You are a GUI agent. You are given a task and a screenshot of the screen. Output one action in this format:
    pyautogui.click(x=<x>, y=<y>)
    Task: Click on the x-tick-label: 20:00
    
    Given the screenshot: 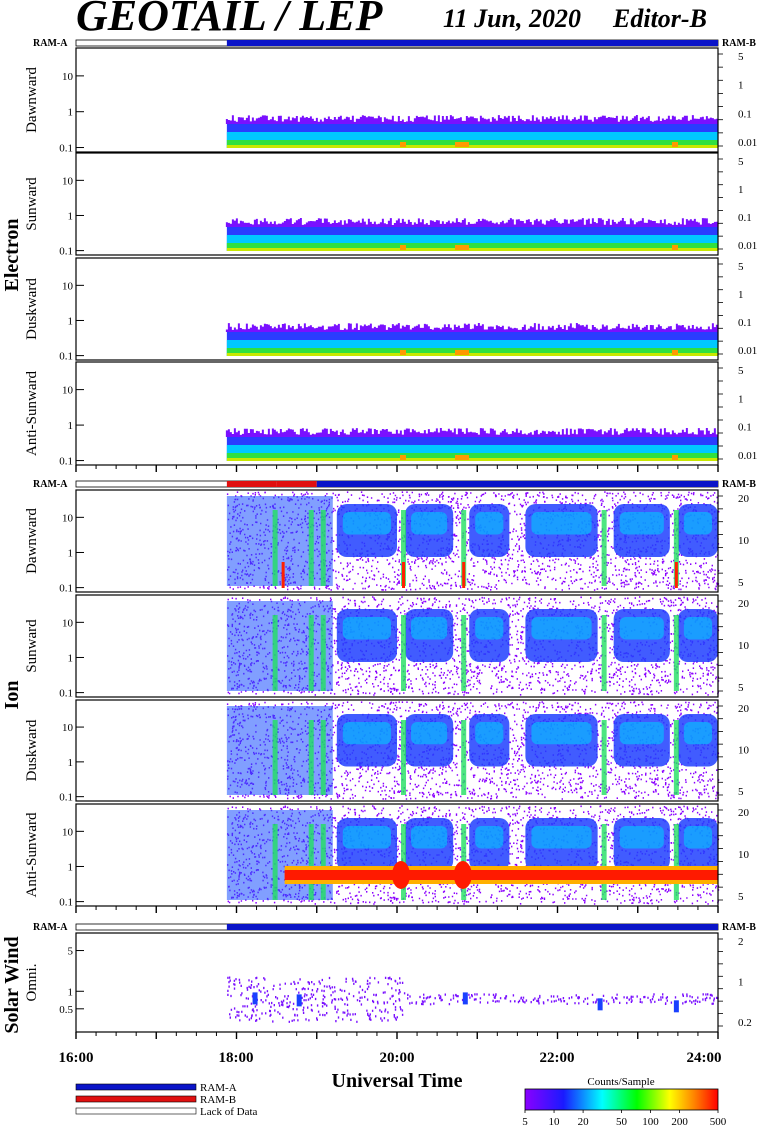 What is the action you would take?
    pyautogui.click(x=397, y=1058)
    